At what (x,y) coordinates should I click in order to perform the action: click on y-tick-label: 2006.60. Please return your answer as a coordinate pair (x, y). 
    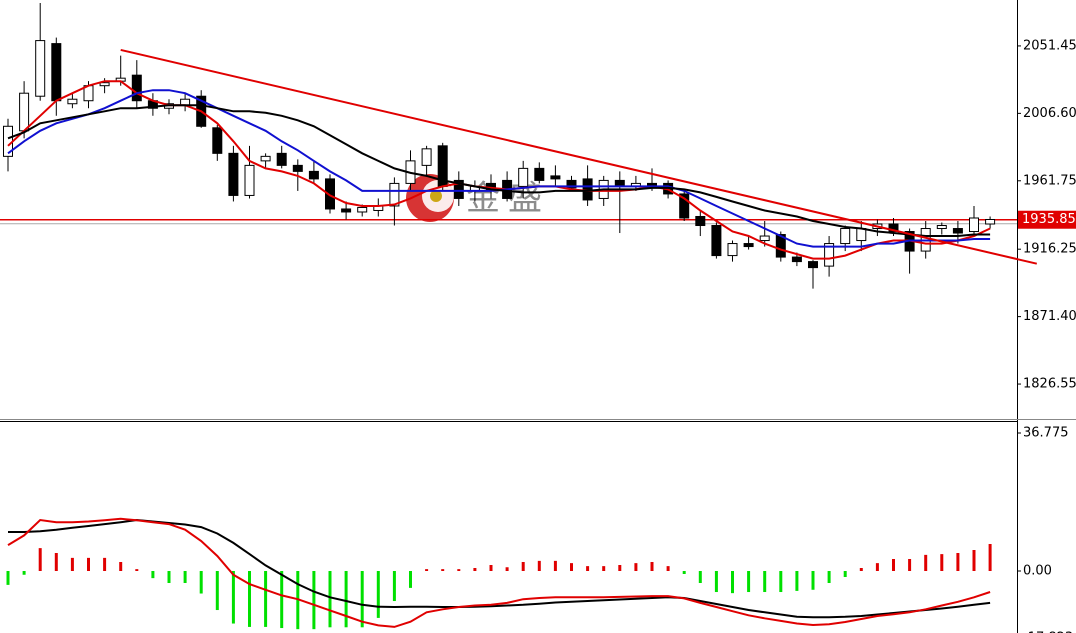
    Looking at the image, I should click on (1049, 113).